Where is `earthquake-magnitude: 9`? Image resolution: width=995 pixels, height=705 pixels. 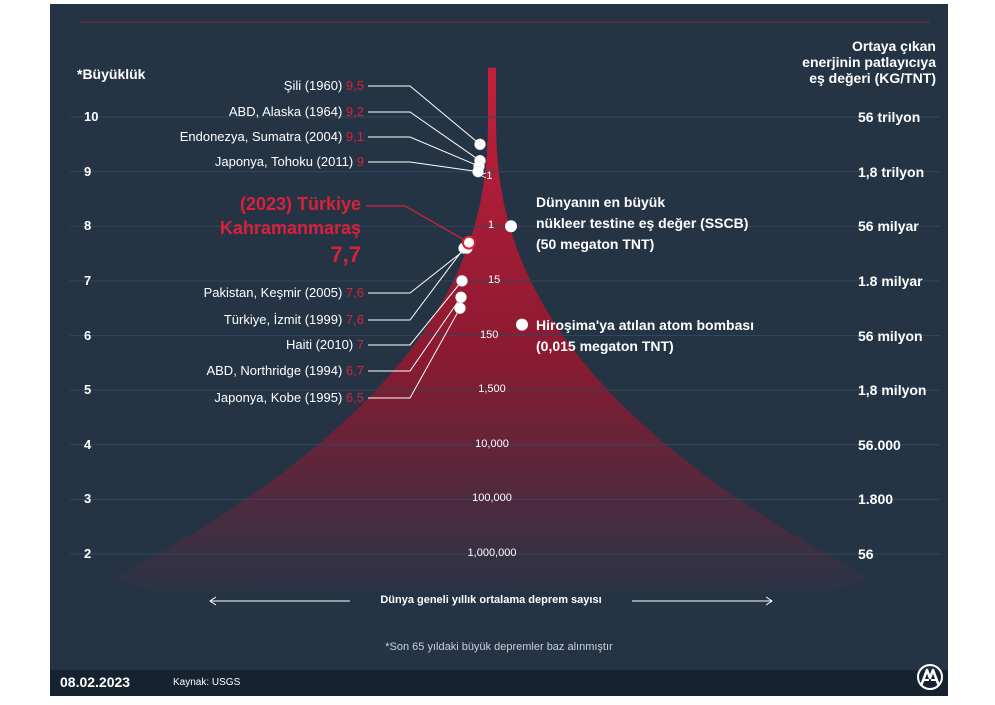
earthquake-magnitude: 9 is located at coordinates (360, 161).